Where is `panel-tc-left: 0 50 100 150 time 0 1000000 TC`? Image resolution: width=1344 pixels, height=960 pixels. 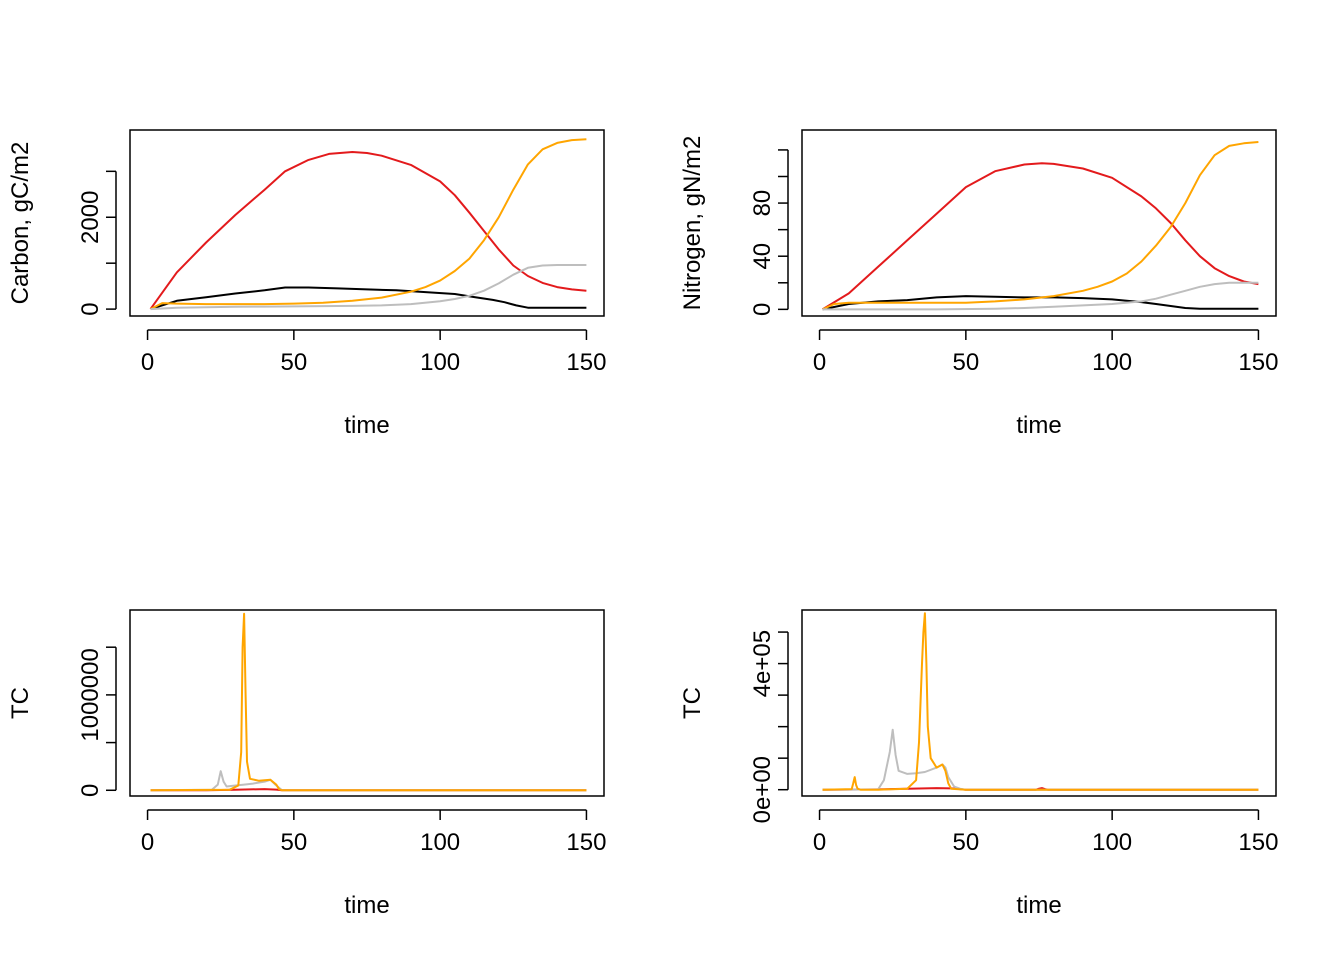 panel-tc-left: 0 50 100 150 time 0 1000000 TC is located at coordinates (306, 764).